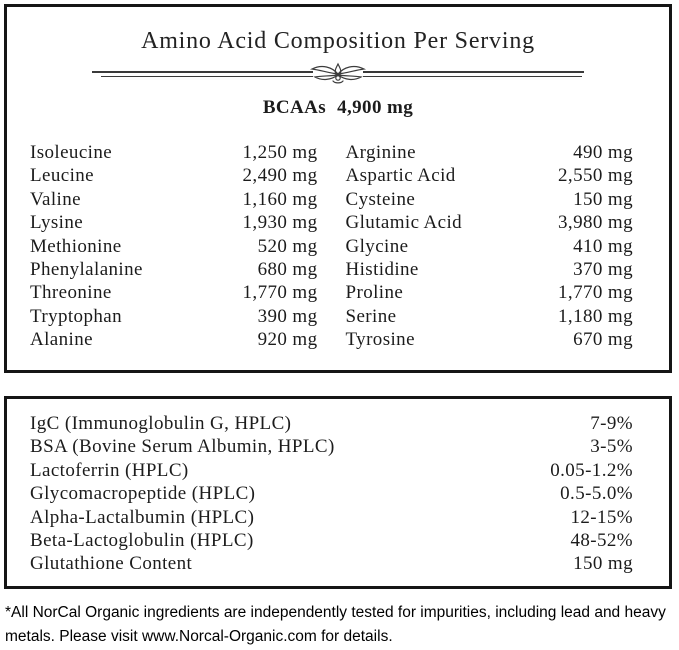  What do you see at coordinates (331, 470) in the screenshot?
I see `table-row: Lactoferrin (HPLC) 0.05-1.2%` at bounding box center [331, 470].